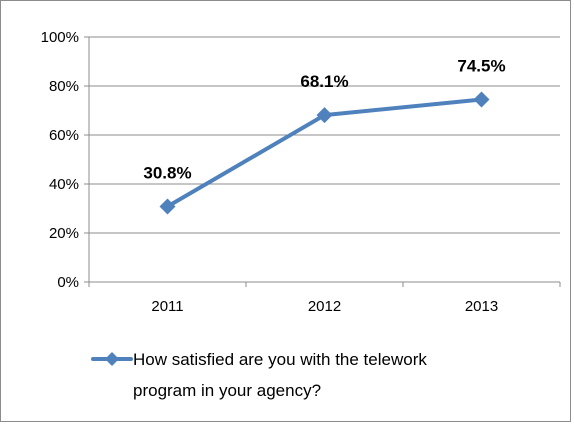 Image resolution: width=574 pixels, height=425 pixels. I want to click on legend-label-line-2: program in your agency?, so click(227, 390).